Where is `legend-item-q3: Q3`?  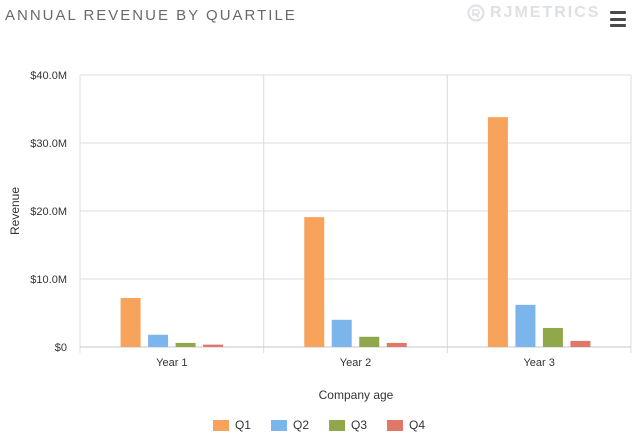
legend-item-q3: Q3 is located at coordinates (348, 425).